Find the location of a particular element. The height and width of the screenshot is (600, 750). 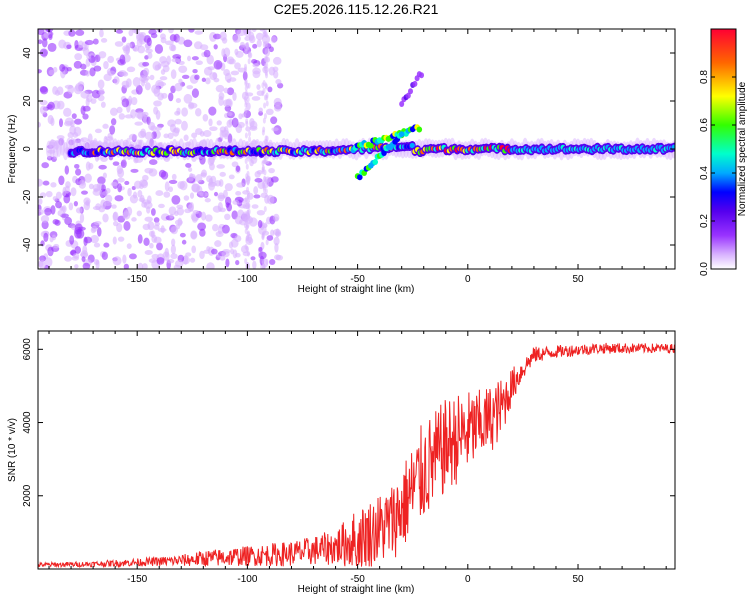

spectrogram-xtick-label: -100 is located at coordinates (247, 279).